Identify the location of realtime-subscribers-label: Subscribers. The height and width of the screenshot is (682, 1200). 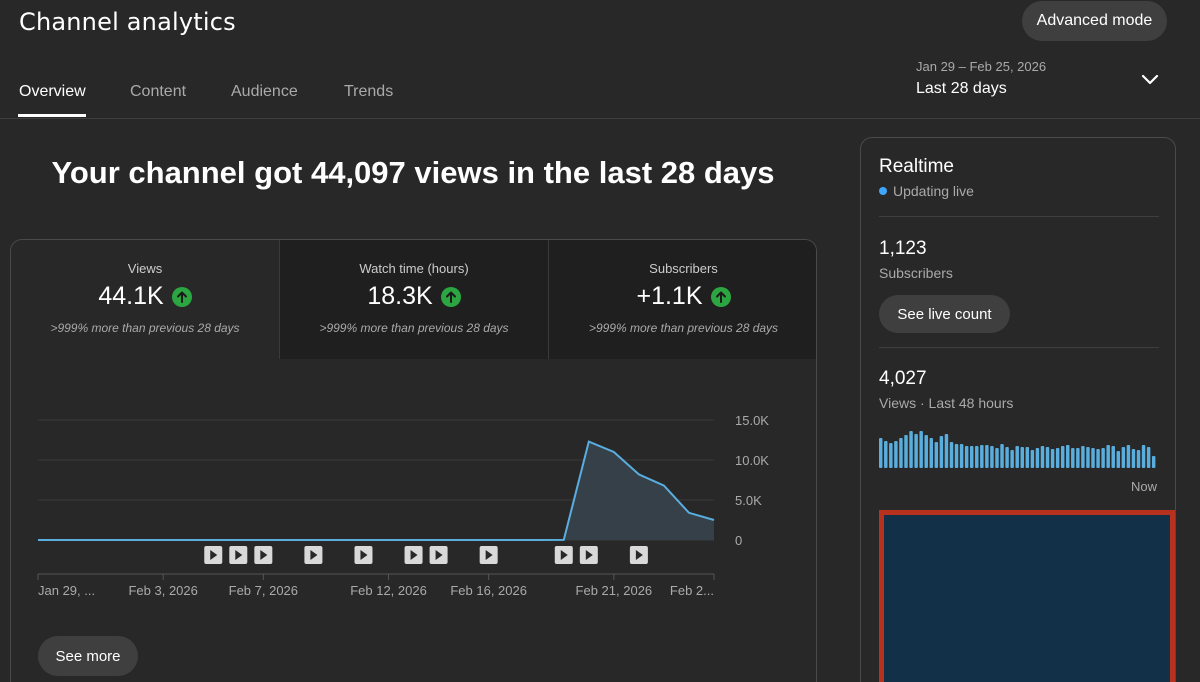
(916, 273).